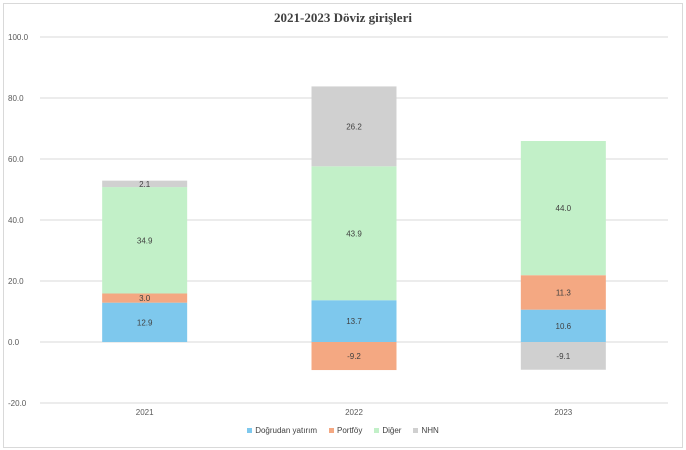 The image size is (686, 450). What do you see at coordinates (145, 412) in the screenshot?
I see `x-tick-label: 2021` at bounding box center [145, 412].